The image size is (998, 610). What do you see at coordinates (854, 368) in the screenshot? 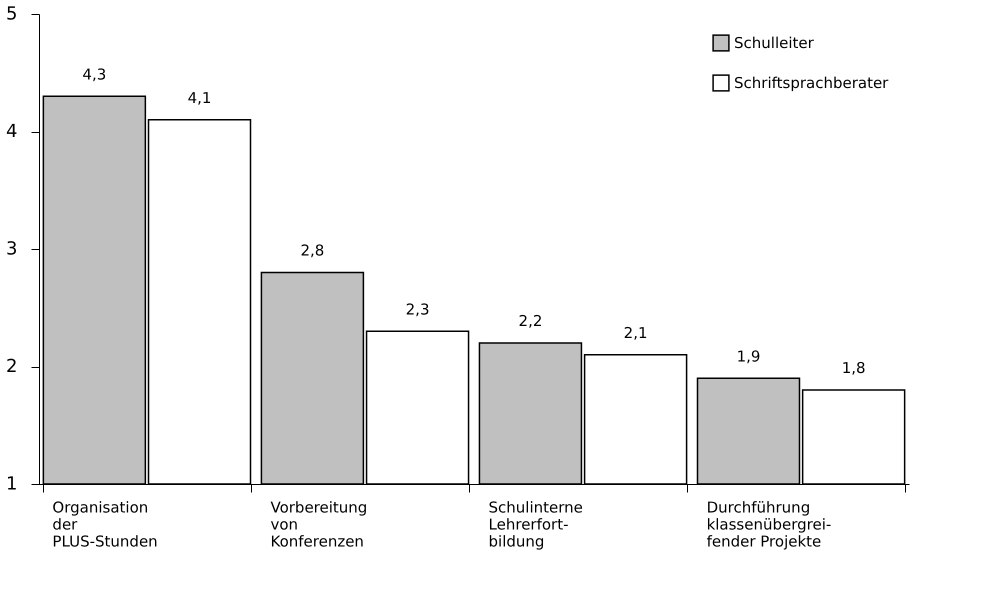
I see `data-label: 1,8` at bounding box center [854, 368].